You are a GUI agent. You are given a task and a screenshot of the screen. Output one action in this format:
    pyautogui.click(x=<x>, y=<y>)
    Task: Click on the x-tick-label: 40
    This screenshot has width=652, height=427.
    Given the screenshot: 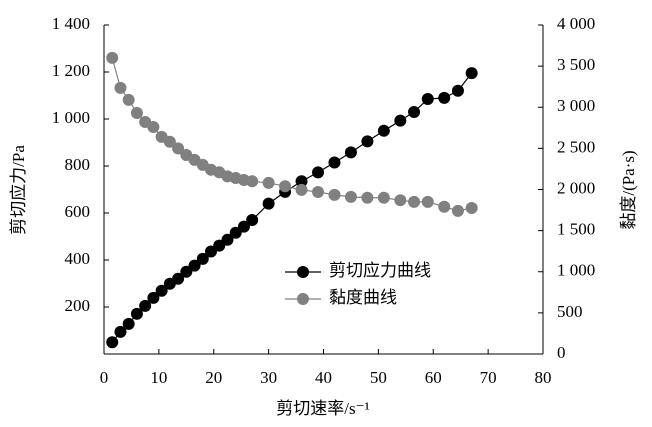 What is the action you would take?
    pyautogui.click(x=323, y=377)
    